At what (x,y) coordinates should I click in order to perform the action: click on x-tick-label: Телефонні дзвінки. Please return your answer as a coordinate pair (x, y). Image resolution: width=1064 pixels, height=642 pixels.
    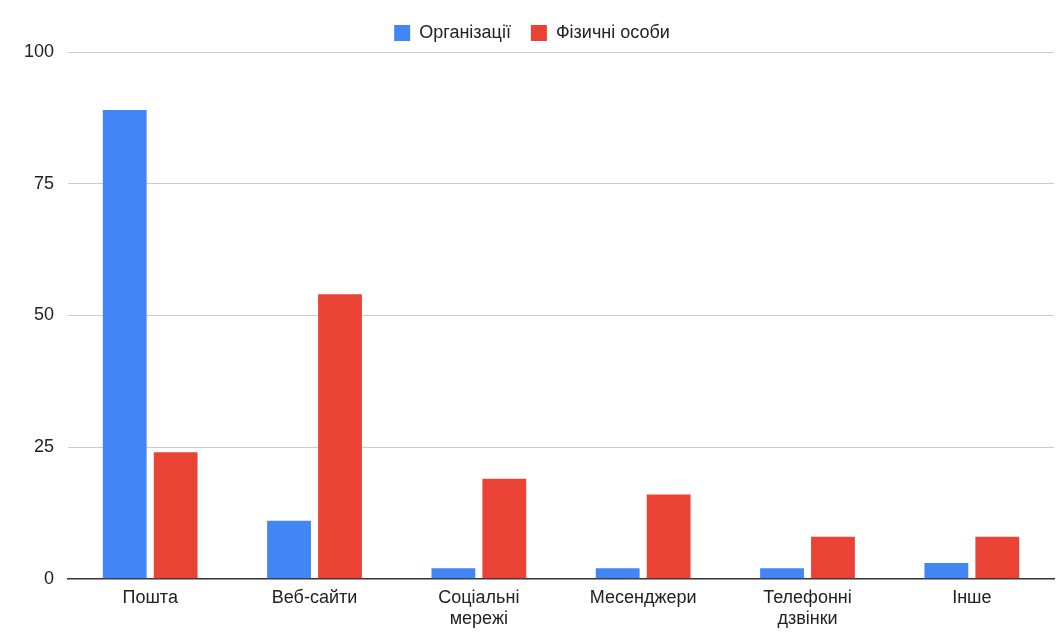
    Looking at the image, I should click on (807, 607).